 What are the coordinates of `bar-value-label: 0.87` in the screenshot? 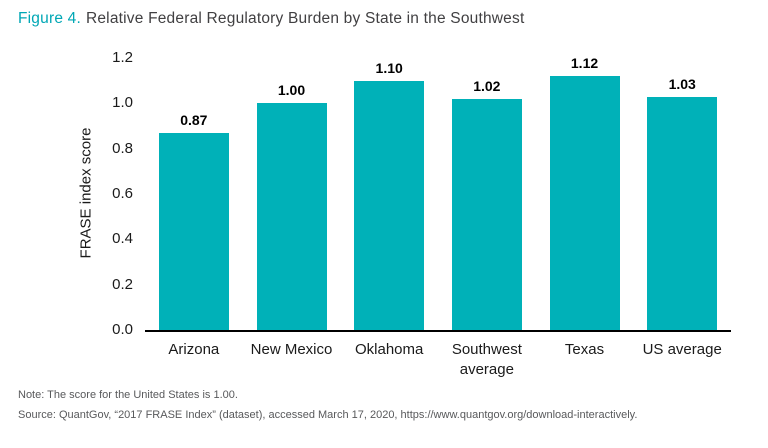 It's located at (194, 119).